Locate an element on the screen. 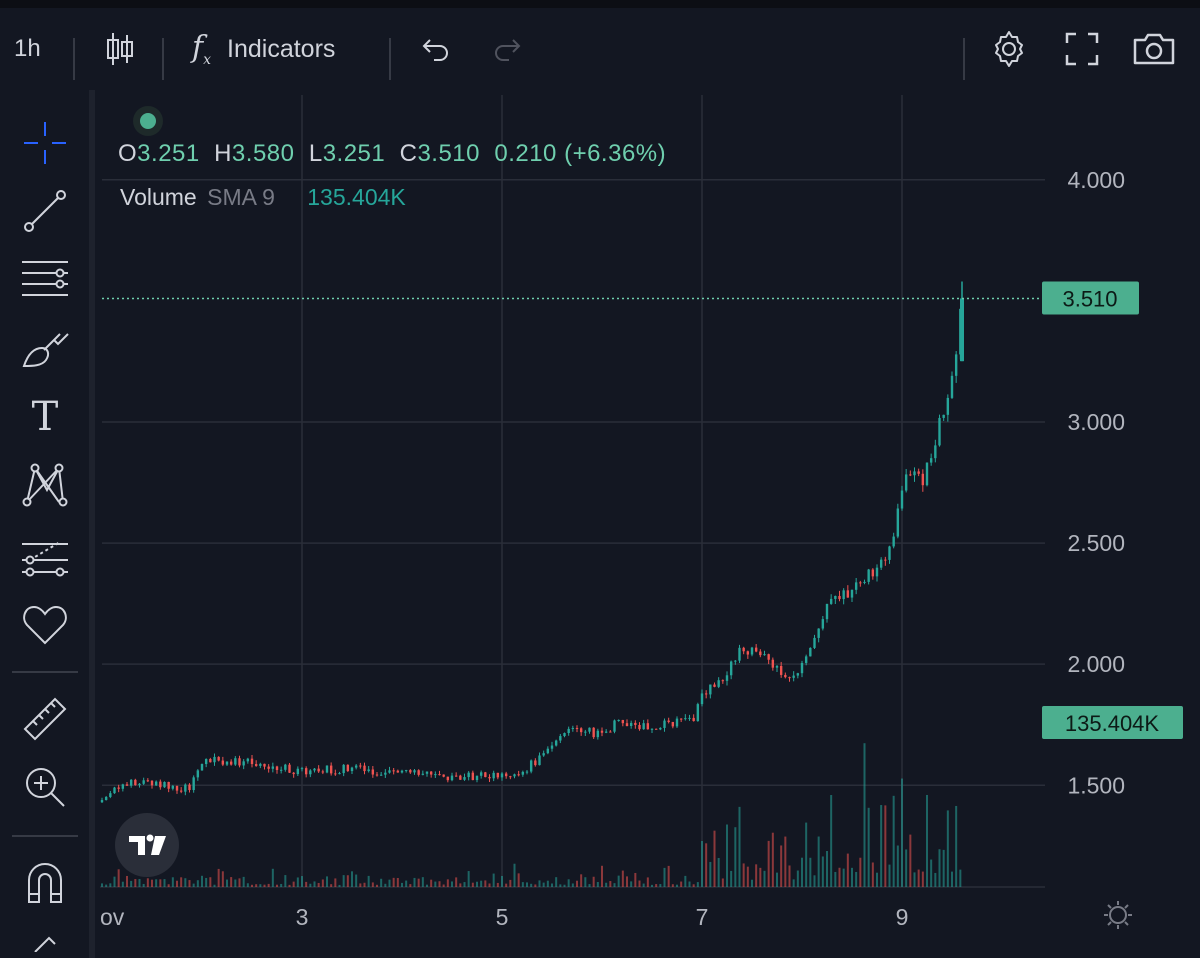 The height and width of the screenshot is (958, 1200). text-tool: T is located at coordinates (45, 417).